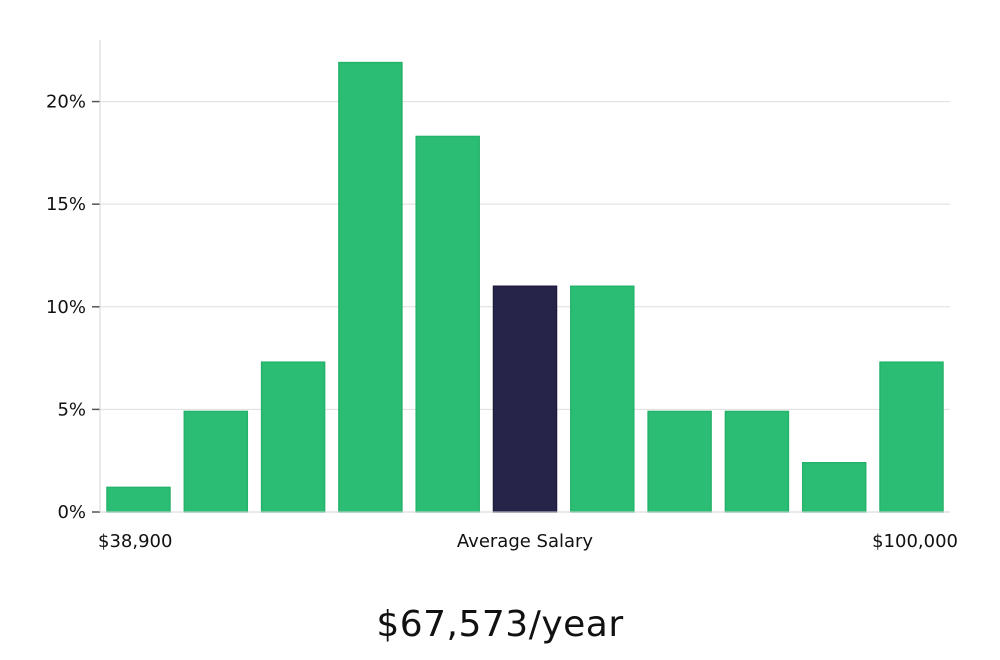 Image resolution: width=1000 pixels, height=660 pixels. I want to click on x-label-min: $38,900, so click(135, 541).